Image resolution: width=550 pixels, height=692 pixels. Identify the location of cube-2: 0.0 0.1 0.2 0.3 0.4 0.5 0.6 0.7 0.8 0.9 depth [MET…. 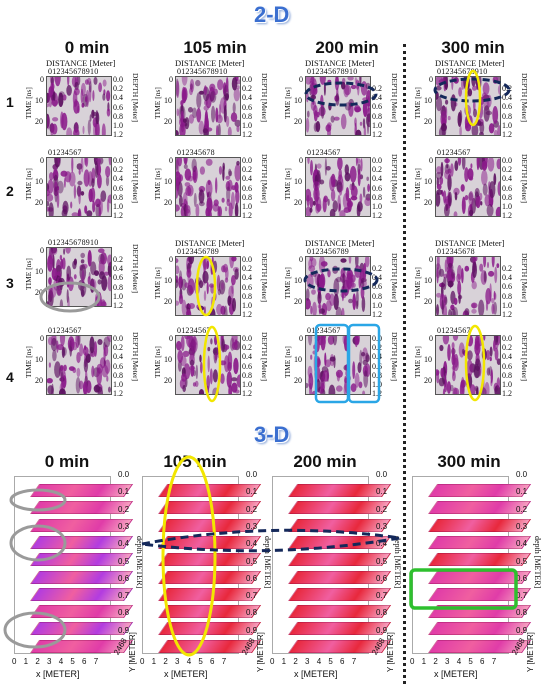
(336, 574).